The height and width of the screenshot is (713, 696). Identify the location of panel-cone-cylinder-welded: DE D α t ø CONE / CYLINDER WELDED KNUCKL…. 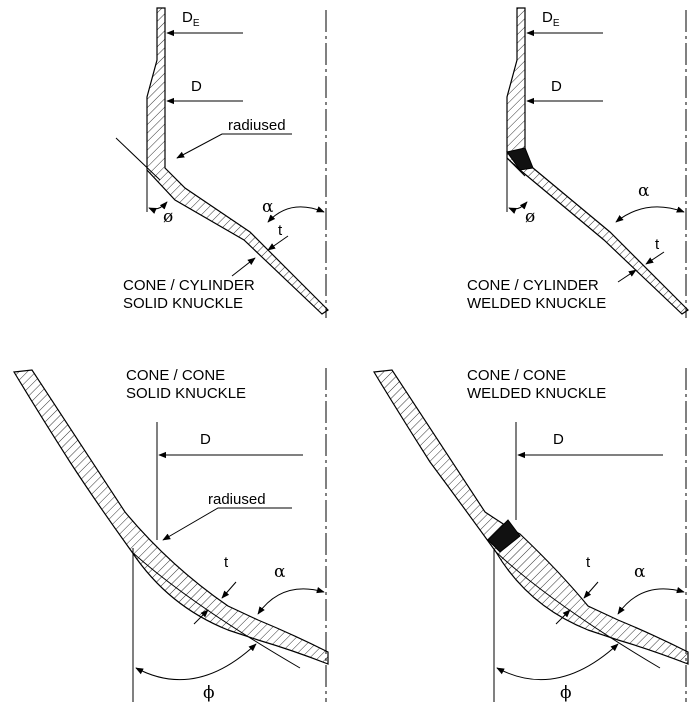
(578, 162).